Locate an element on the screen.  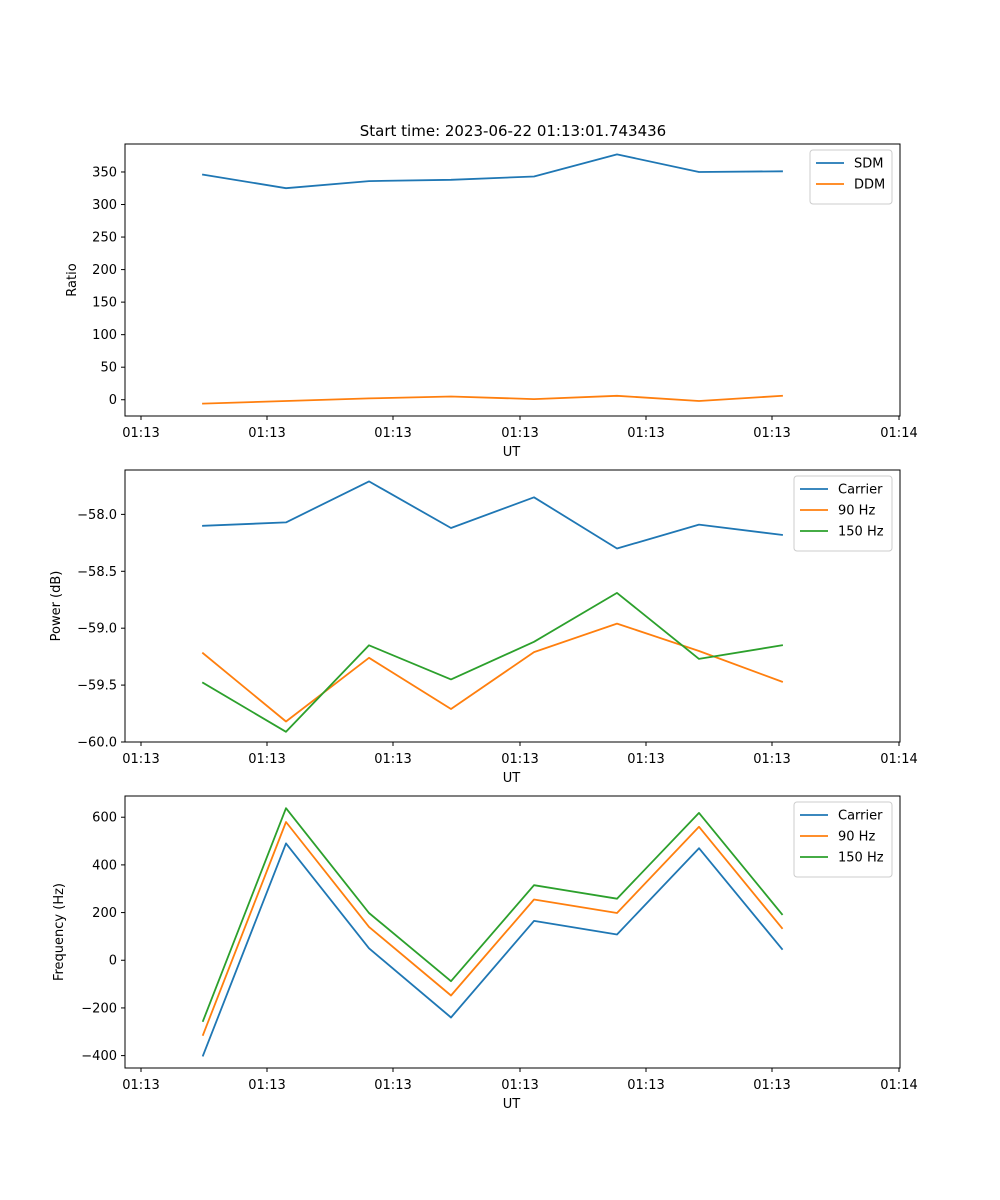
legend: SDM DDM is located at coordinates (851, 177).